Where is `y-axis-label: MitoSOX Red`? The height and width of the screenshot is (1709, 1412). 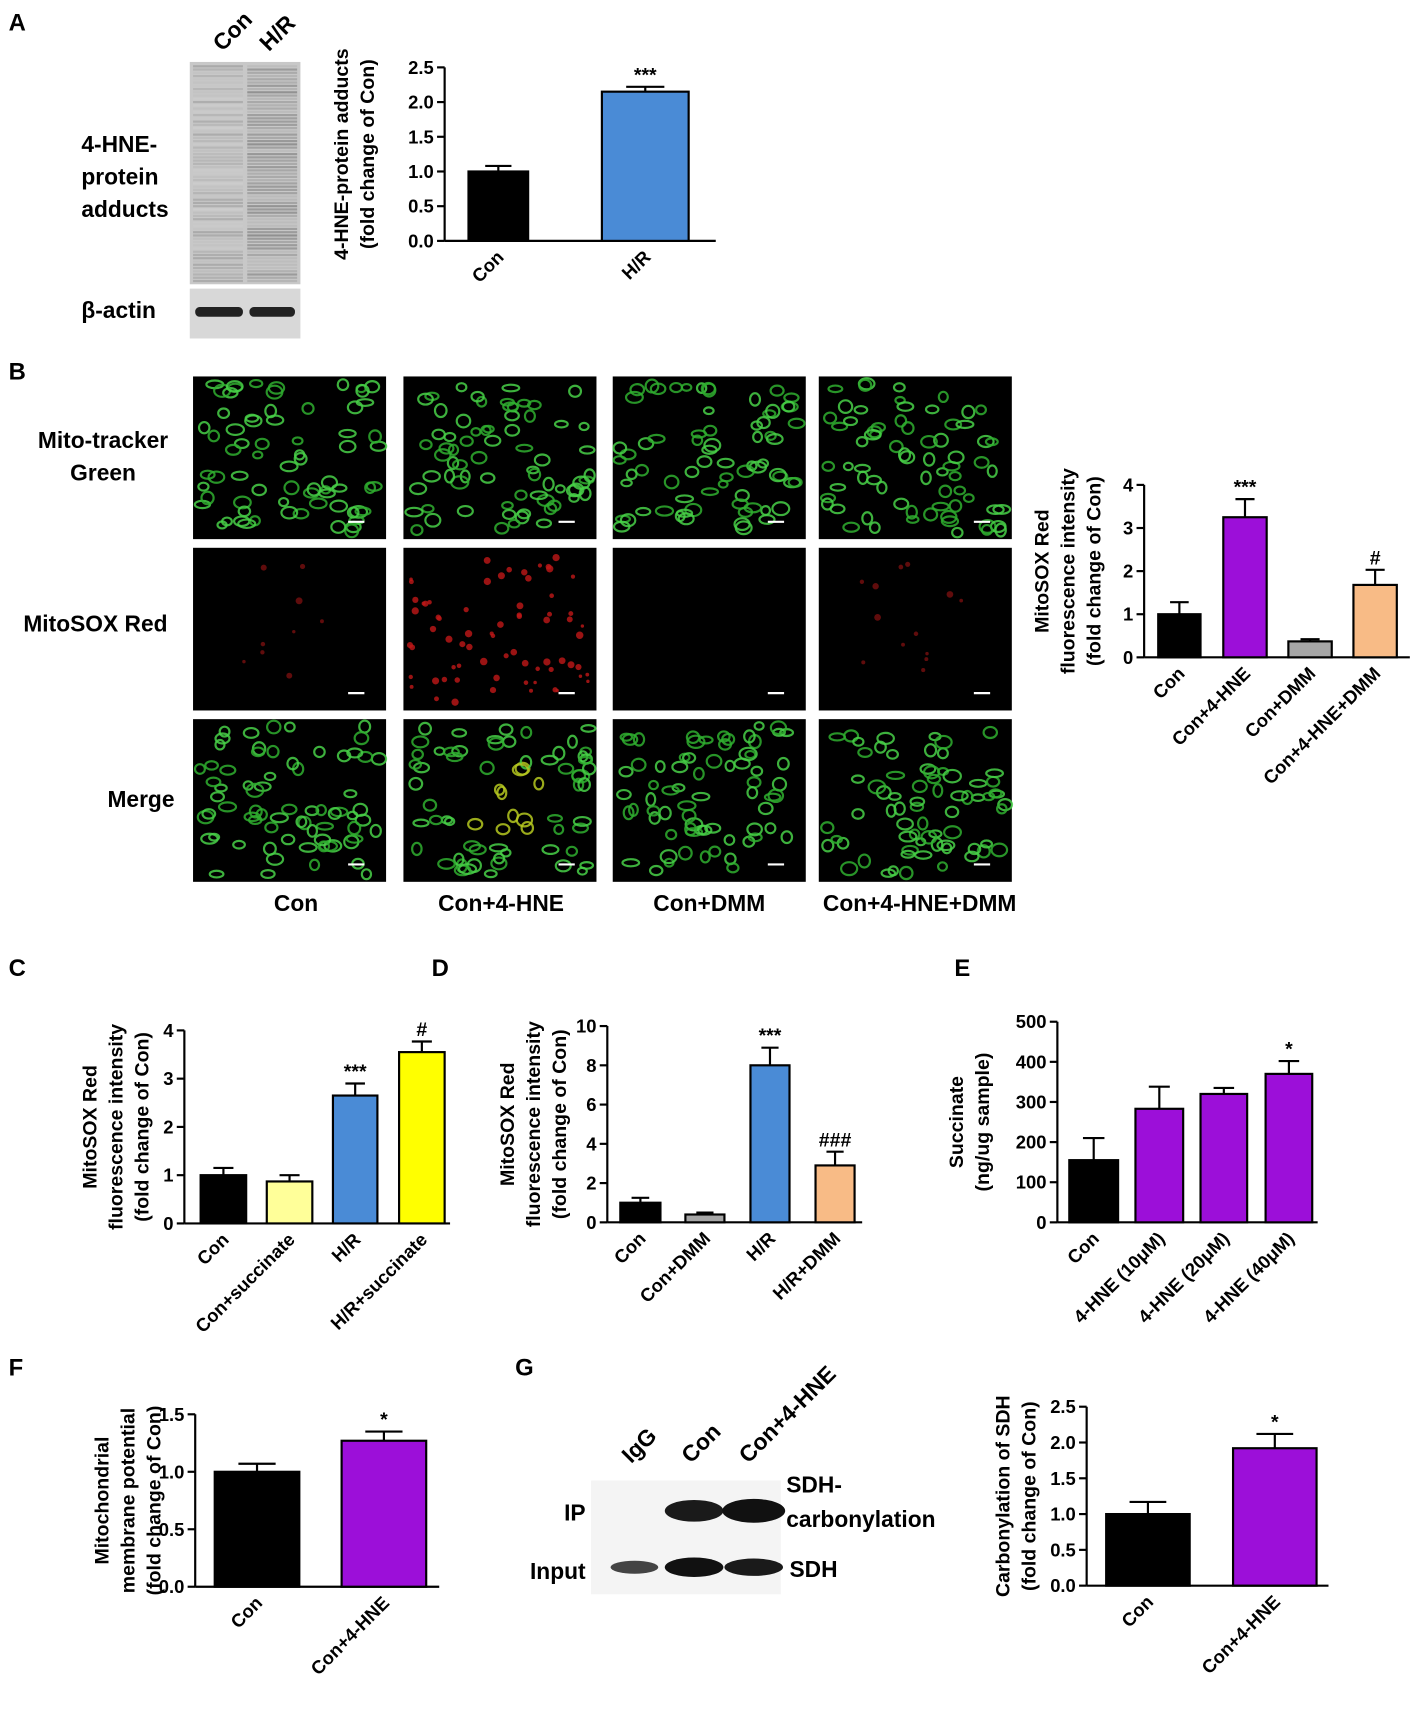 y-axis-label: MitoSOX Red is located at coordinates (1043, 571).